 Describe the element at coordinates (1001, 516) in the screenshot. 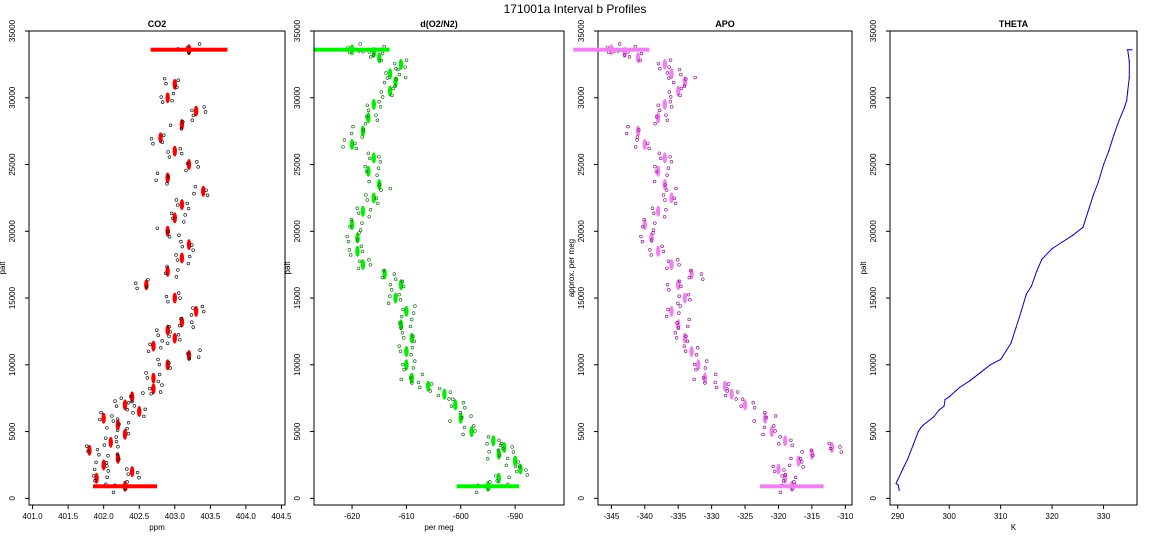

I see `theta-x-tick-label: 310` at that location.